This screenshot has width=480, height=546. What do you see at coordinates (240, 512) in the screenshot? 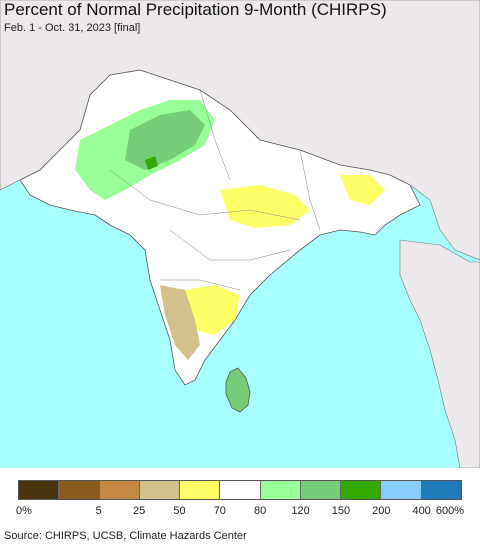
I see `legend-ticks: 0% 5 25 50 70 80 120 150 200 400 600%` at bounding box center [240, 512].